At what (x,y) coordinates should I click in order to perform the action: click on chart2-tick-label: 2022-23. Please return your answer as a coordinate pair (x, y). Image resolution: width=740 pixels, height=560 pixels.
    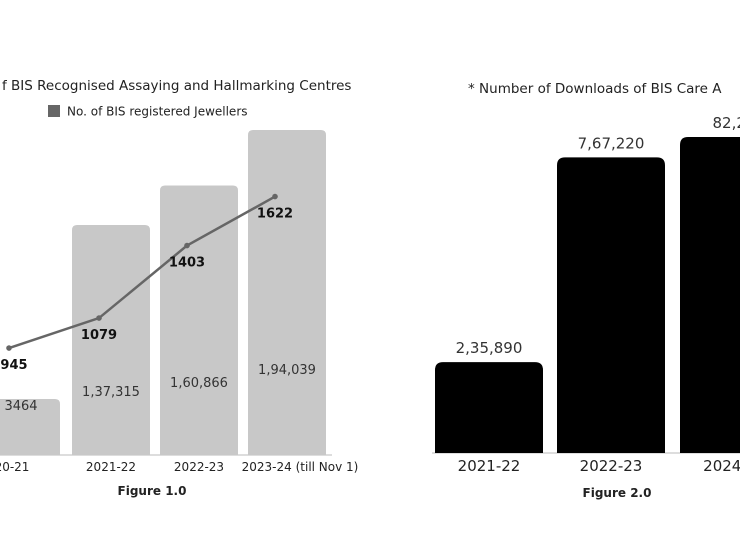
    Looking at the image, I should click on (611, 466).